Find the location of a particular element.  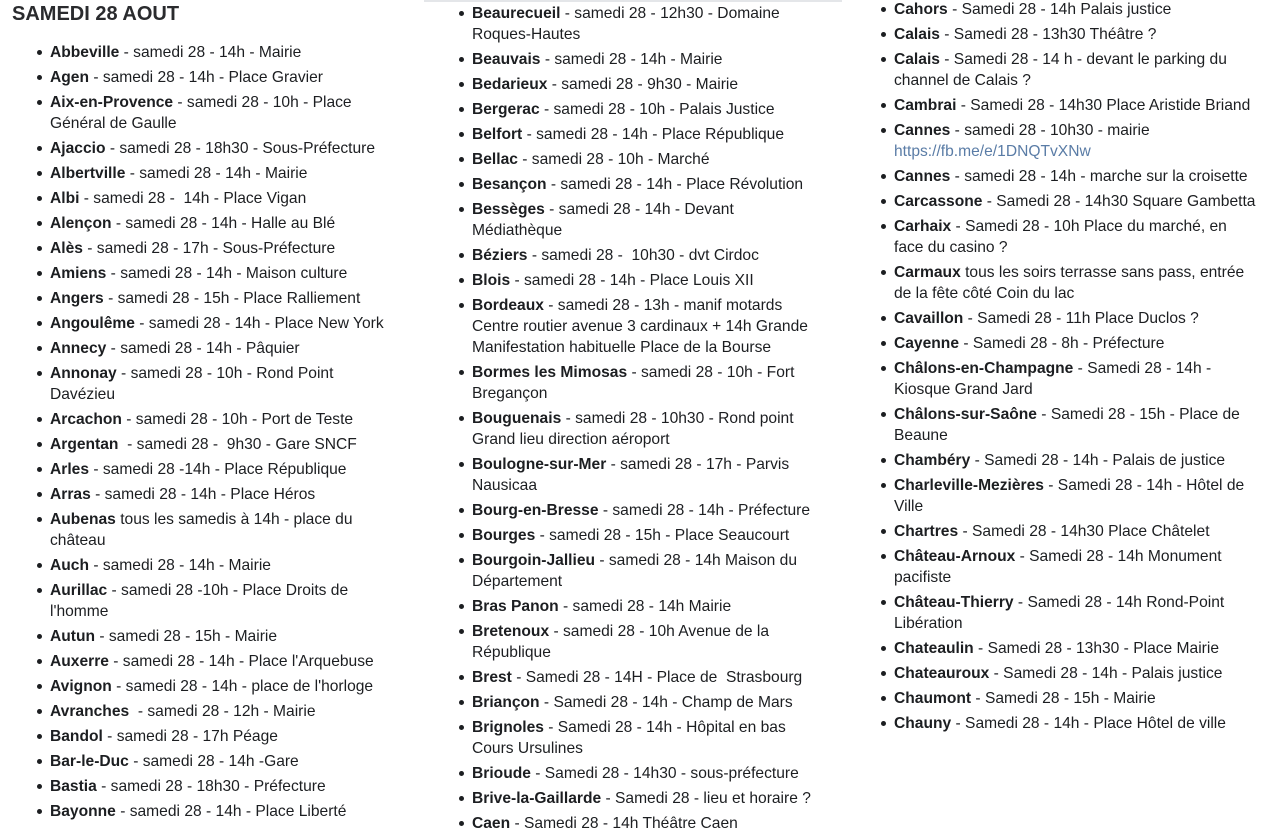

city-name: Avignon is located at coordinates (81, 686).